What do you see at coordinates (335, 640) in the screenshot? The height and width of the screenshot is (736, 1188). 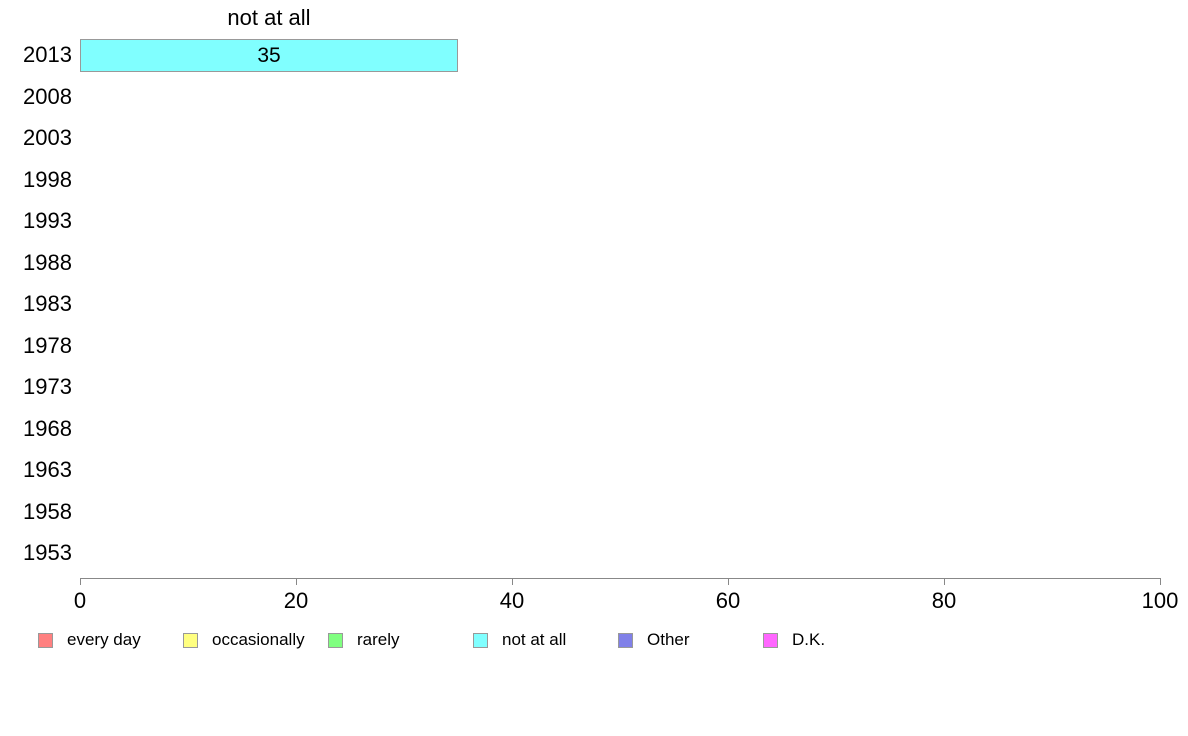 I see `legend-swatch-rarely` at bounding box center [335, 640].